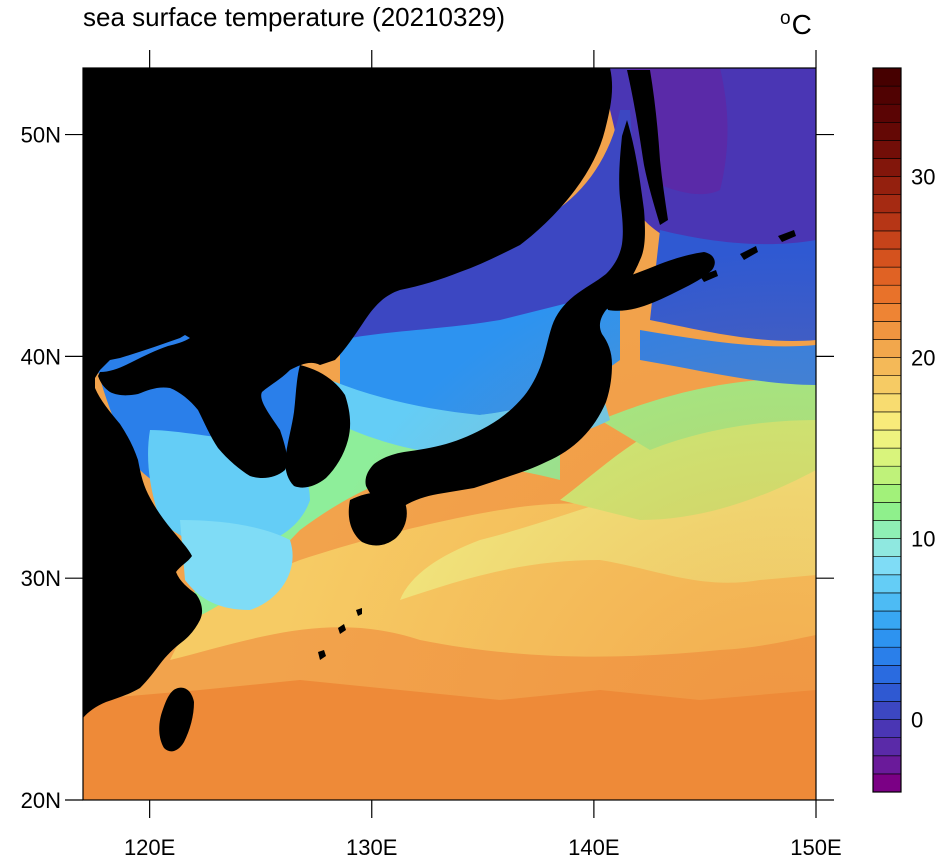  Describe the element at coordinates (815, 846) in the screenshot. I see `lon-tick-label: 150E` at that location.